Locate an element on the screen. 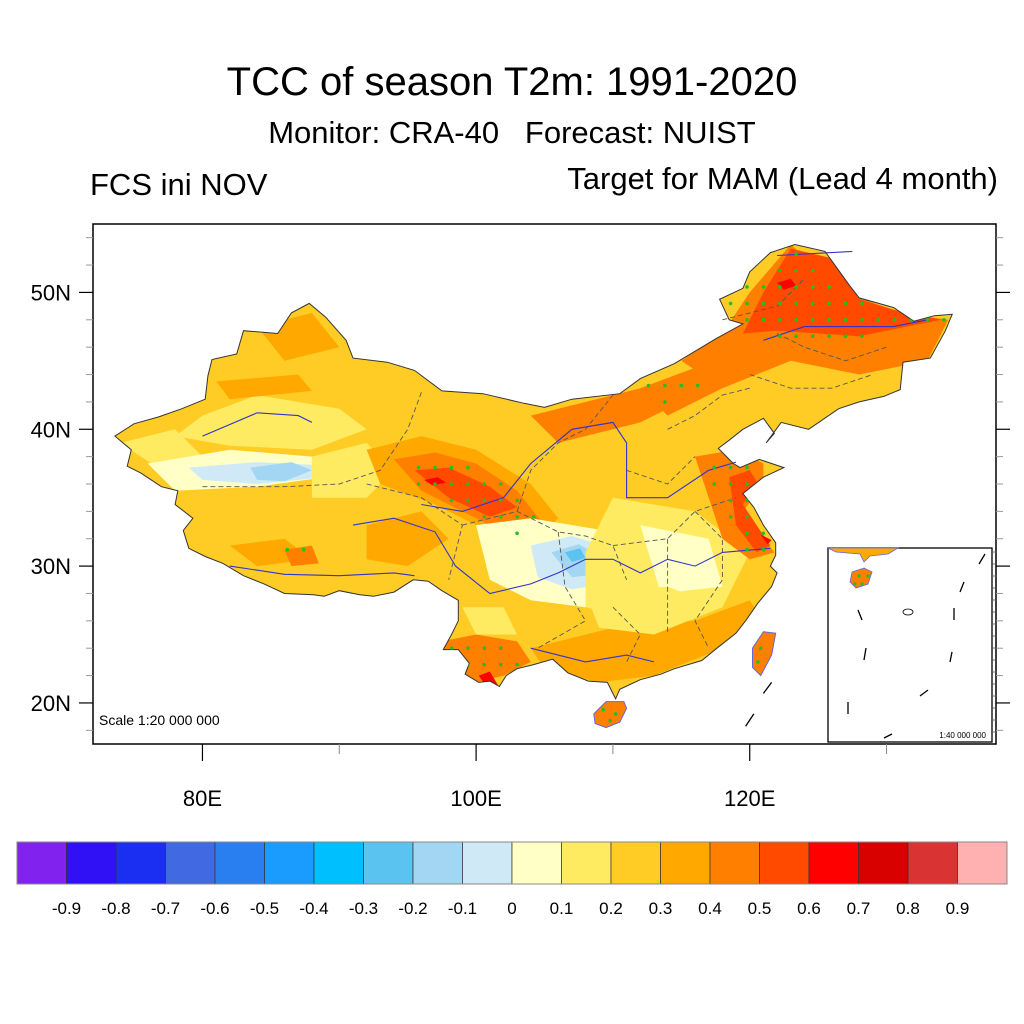 The image size is (1024, 1024). colorbar-label: -0.1 is located at coordinates (462, 908).